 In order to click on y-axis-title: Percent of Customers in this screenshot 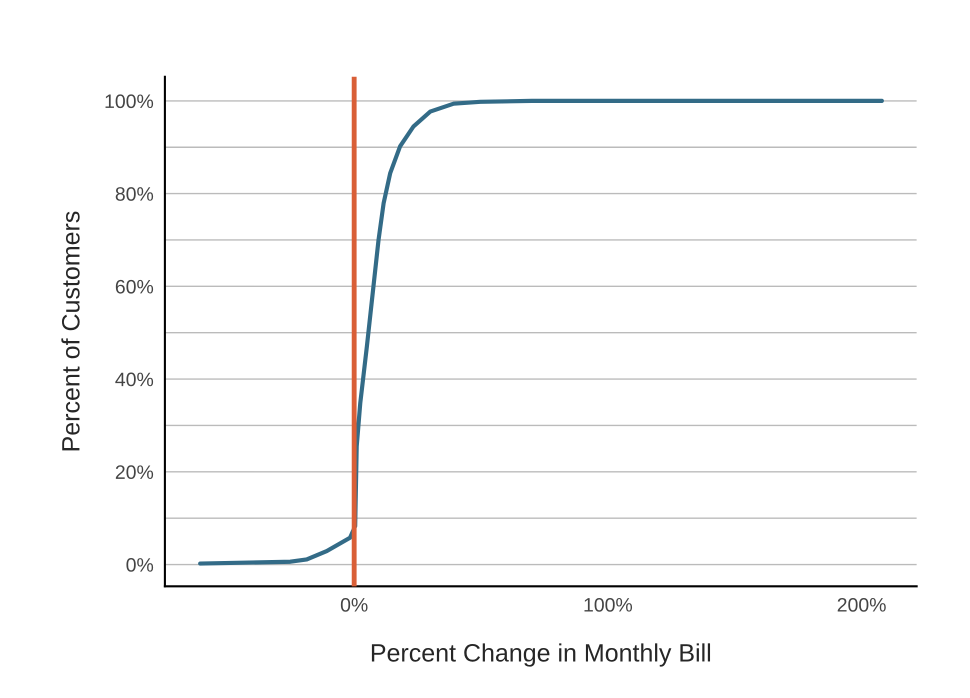, I will do `click(70, 331)`.